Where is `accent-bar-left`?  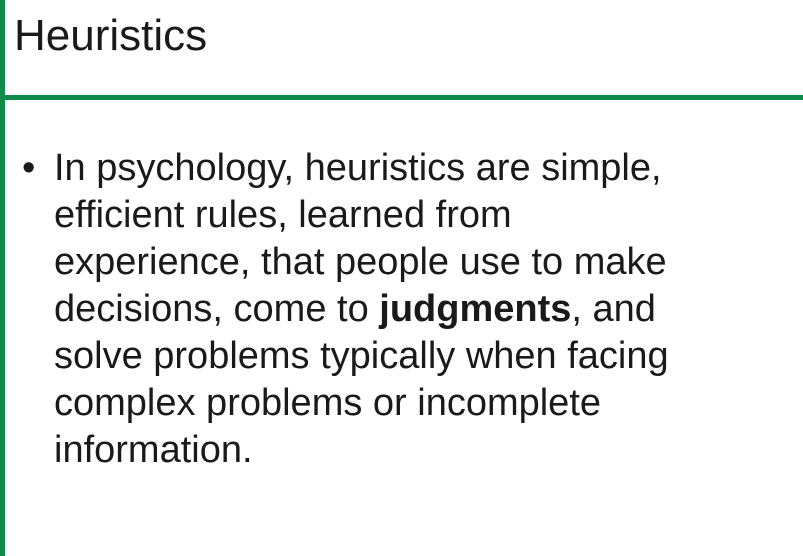
accent-bar-left is located at coordinates (2, 278).